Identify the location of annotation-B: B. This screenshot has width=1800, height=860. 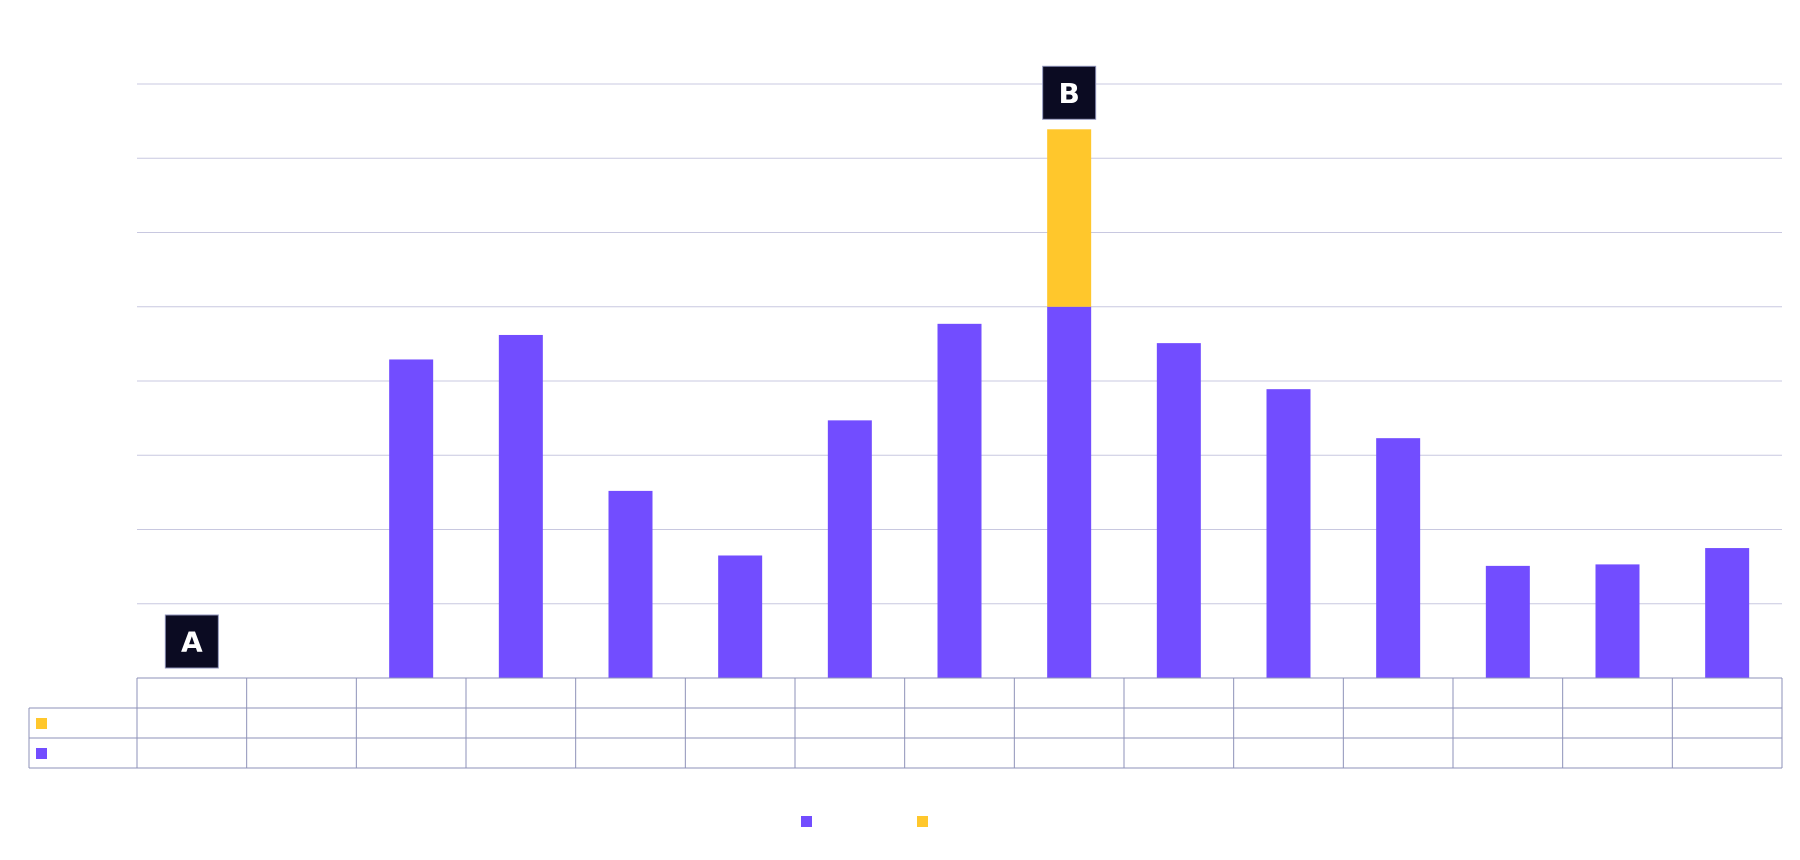
(1069, 92).